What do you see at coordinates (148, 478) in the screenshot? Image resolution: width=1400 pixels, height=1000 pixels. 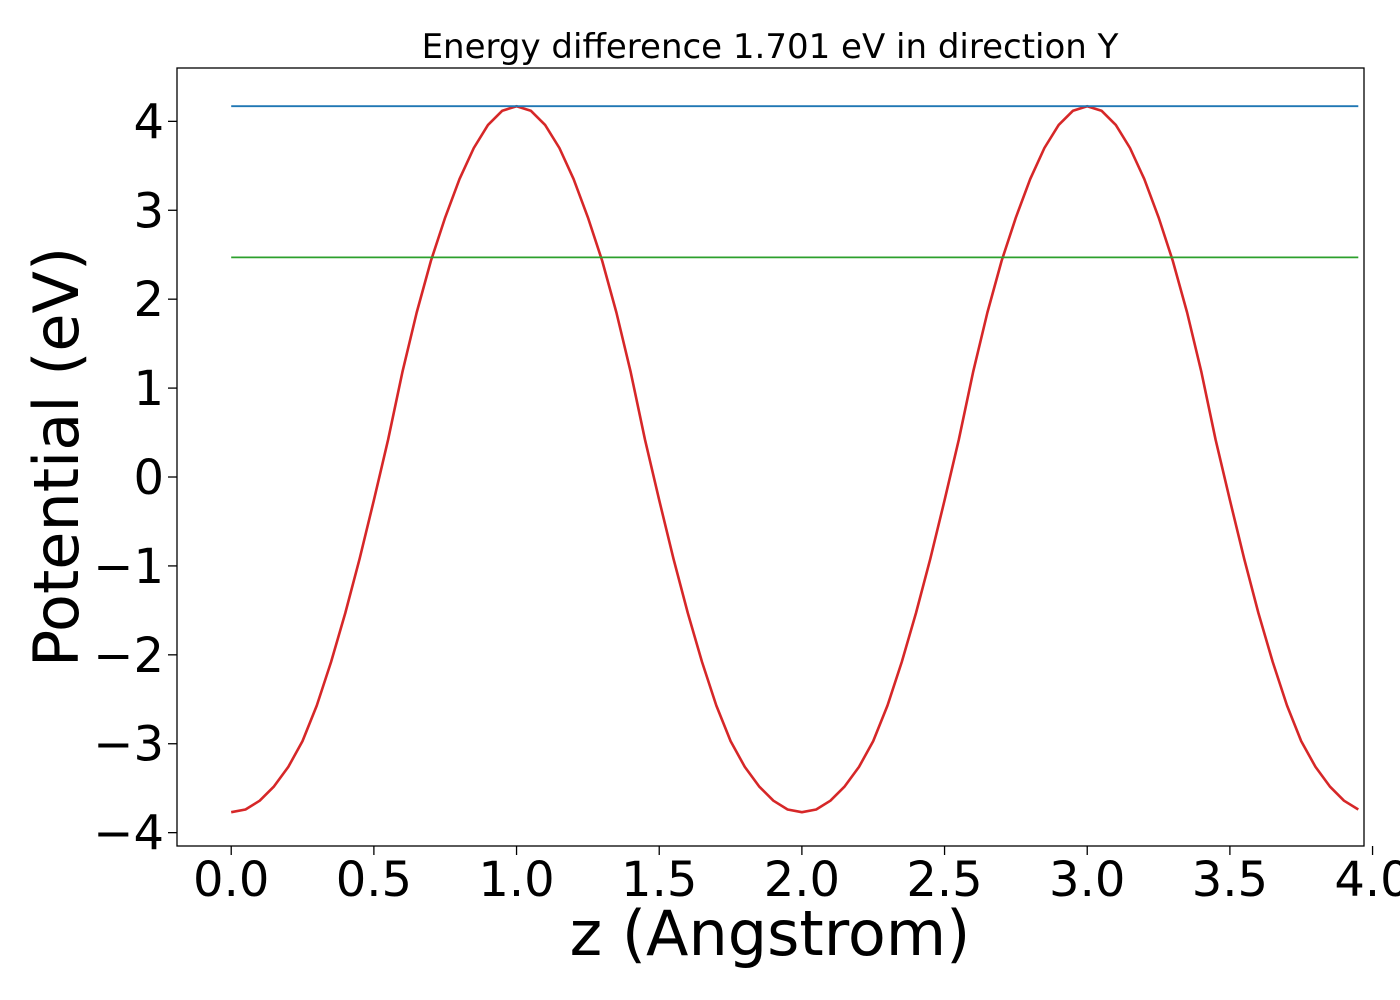 I see `y-tick-label: 0` at bounding box center [148, 478].